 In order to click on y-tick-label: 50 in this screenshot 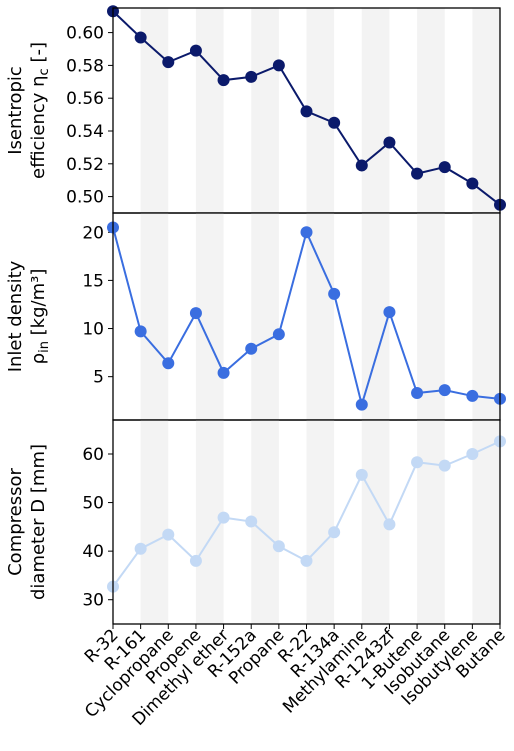, I will do `click(93, 504)`.